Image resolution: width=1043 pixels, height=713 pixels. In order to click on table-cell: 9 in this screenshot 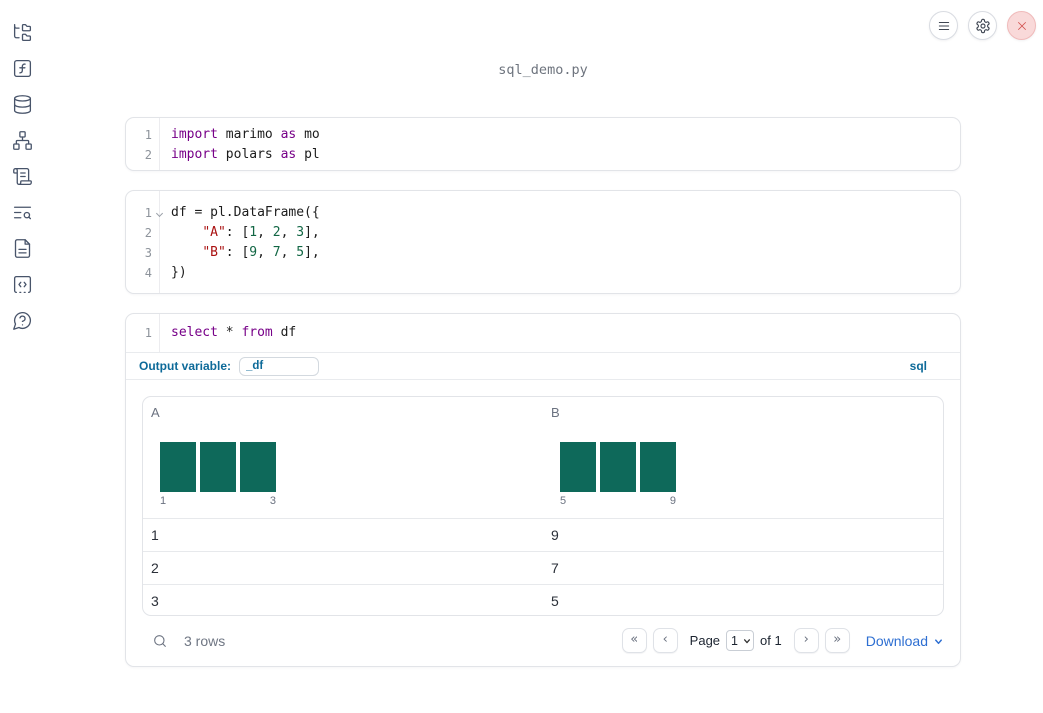, I will do `click(555, 535)`.